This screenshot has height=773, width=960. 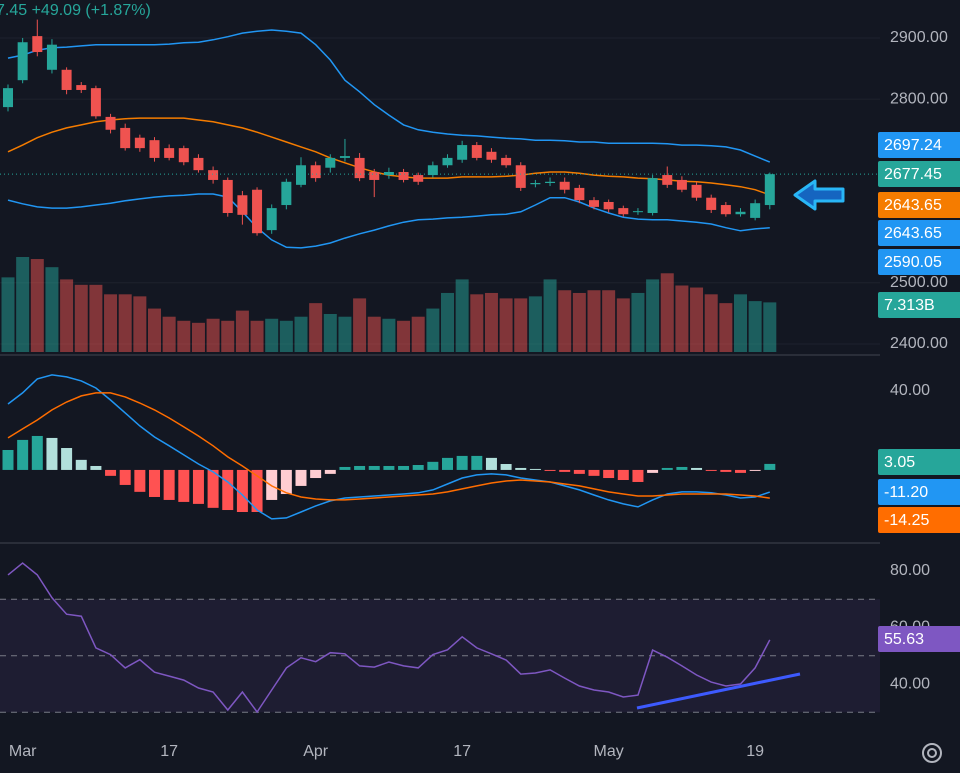 What do you see at coordinates (913, 145) in the screenshot?
I see `upper-band-label: 2697.24` at bounding box center [913, 145].